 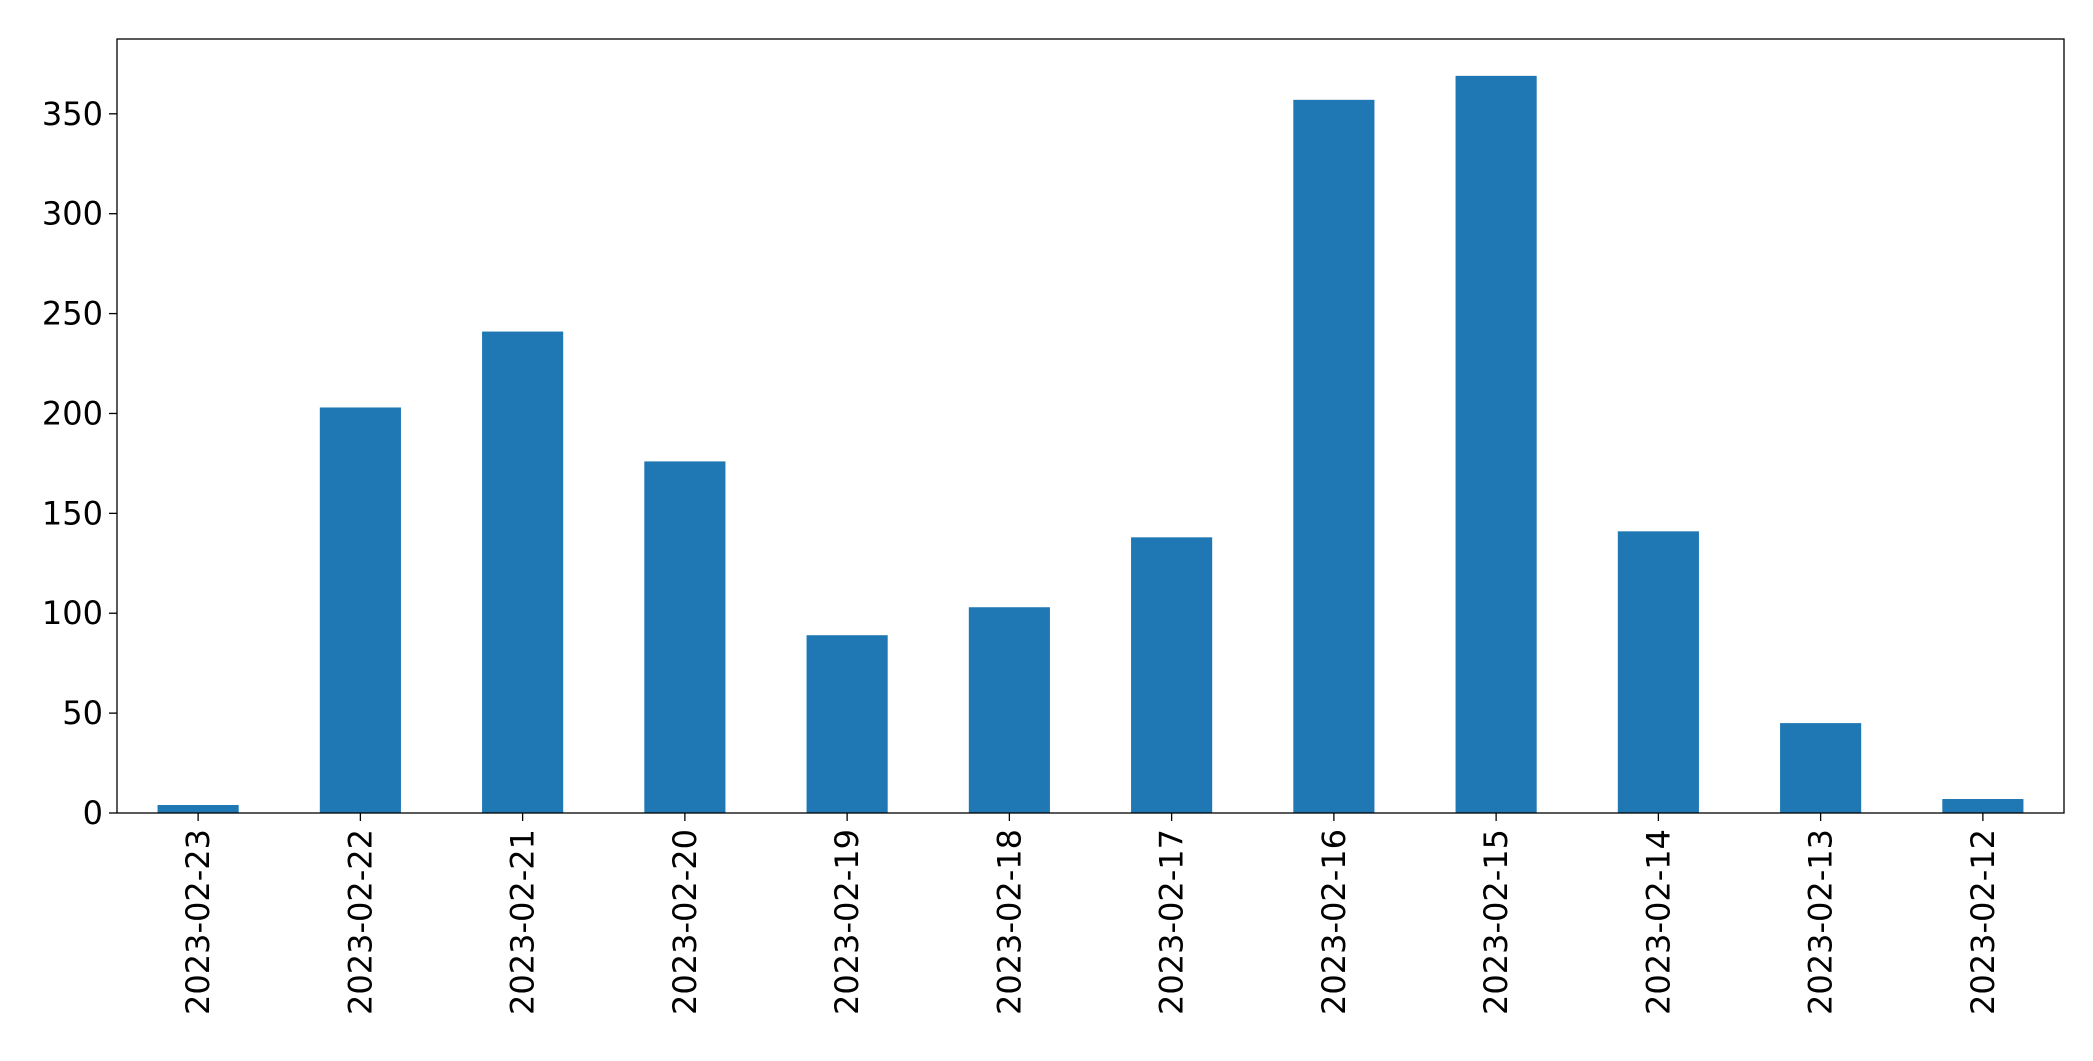 I want to click on y-tick-label: 150, so click(x=72, y=513).